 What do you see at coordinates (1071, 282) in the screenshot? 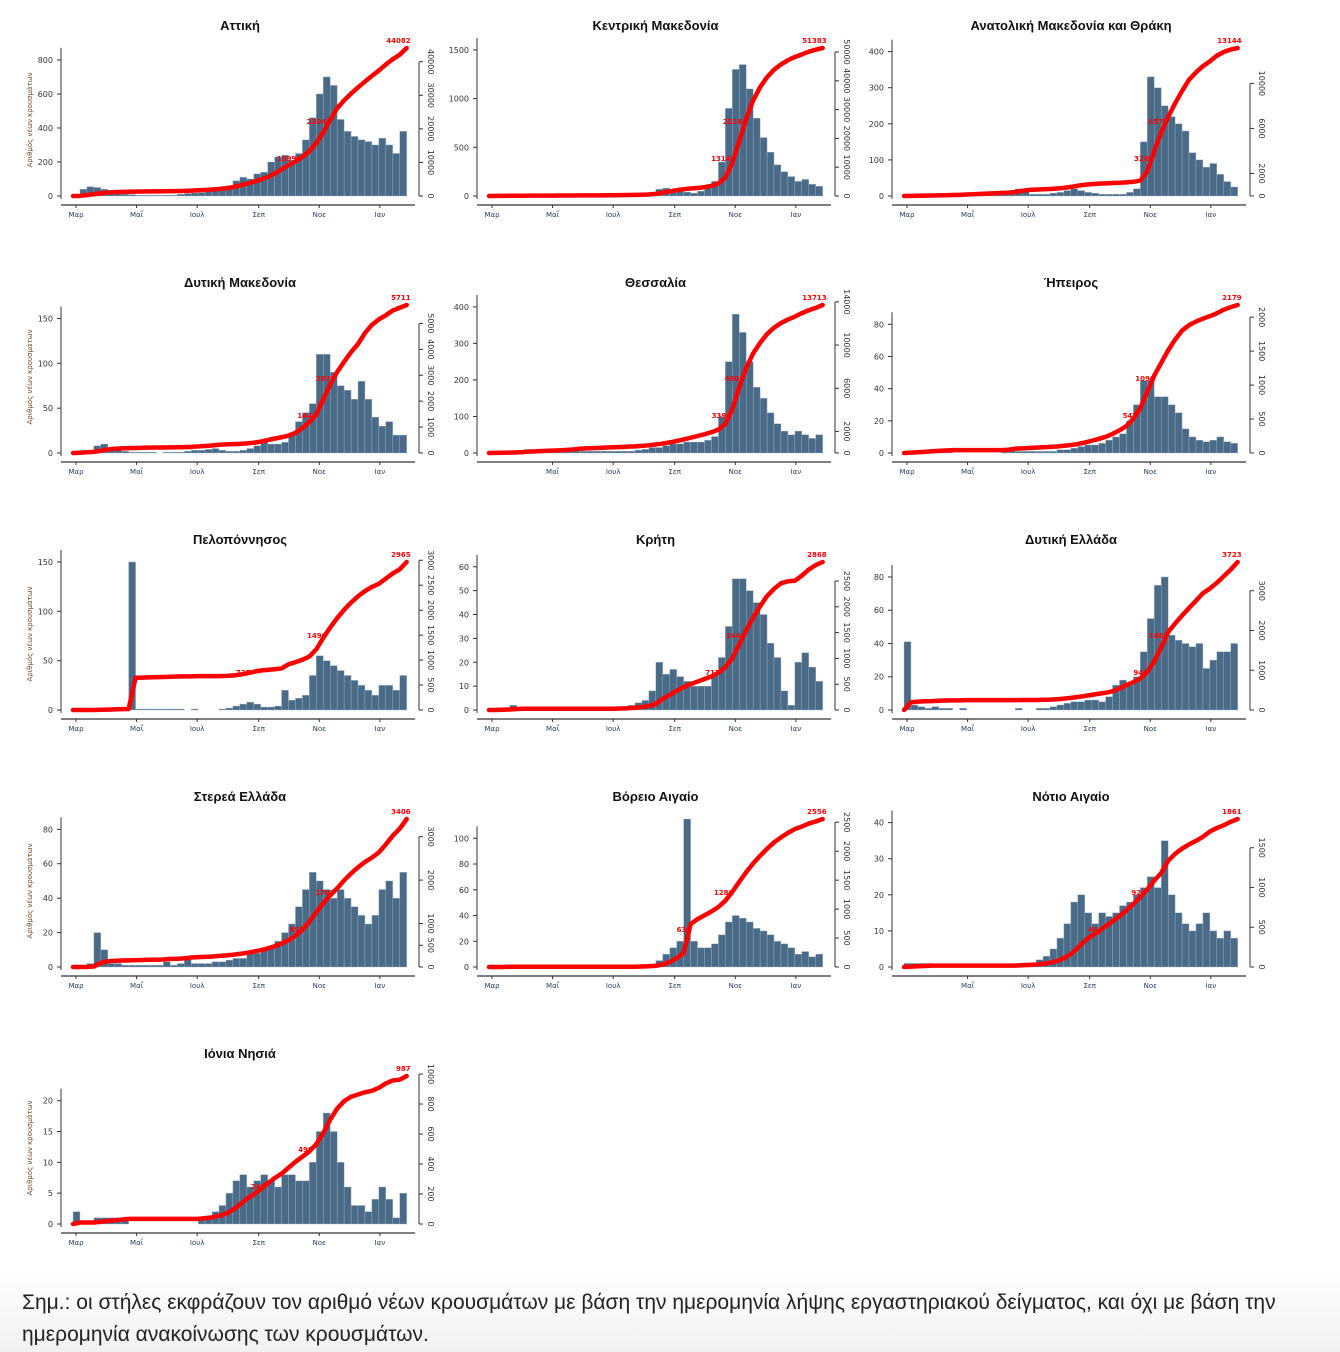
I see `chart-title: Ήπειρος` at bounding box center [1071, 282].